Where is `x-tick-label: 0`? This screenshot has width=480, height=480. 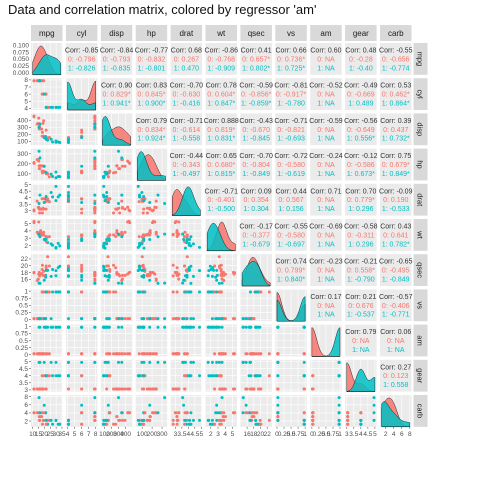
x-tick-label: 0 is located at coordinates (312, 434).